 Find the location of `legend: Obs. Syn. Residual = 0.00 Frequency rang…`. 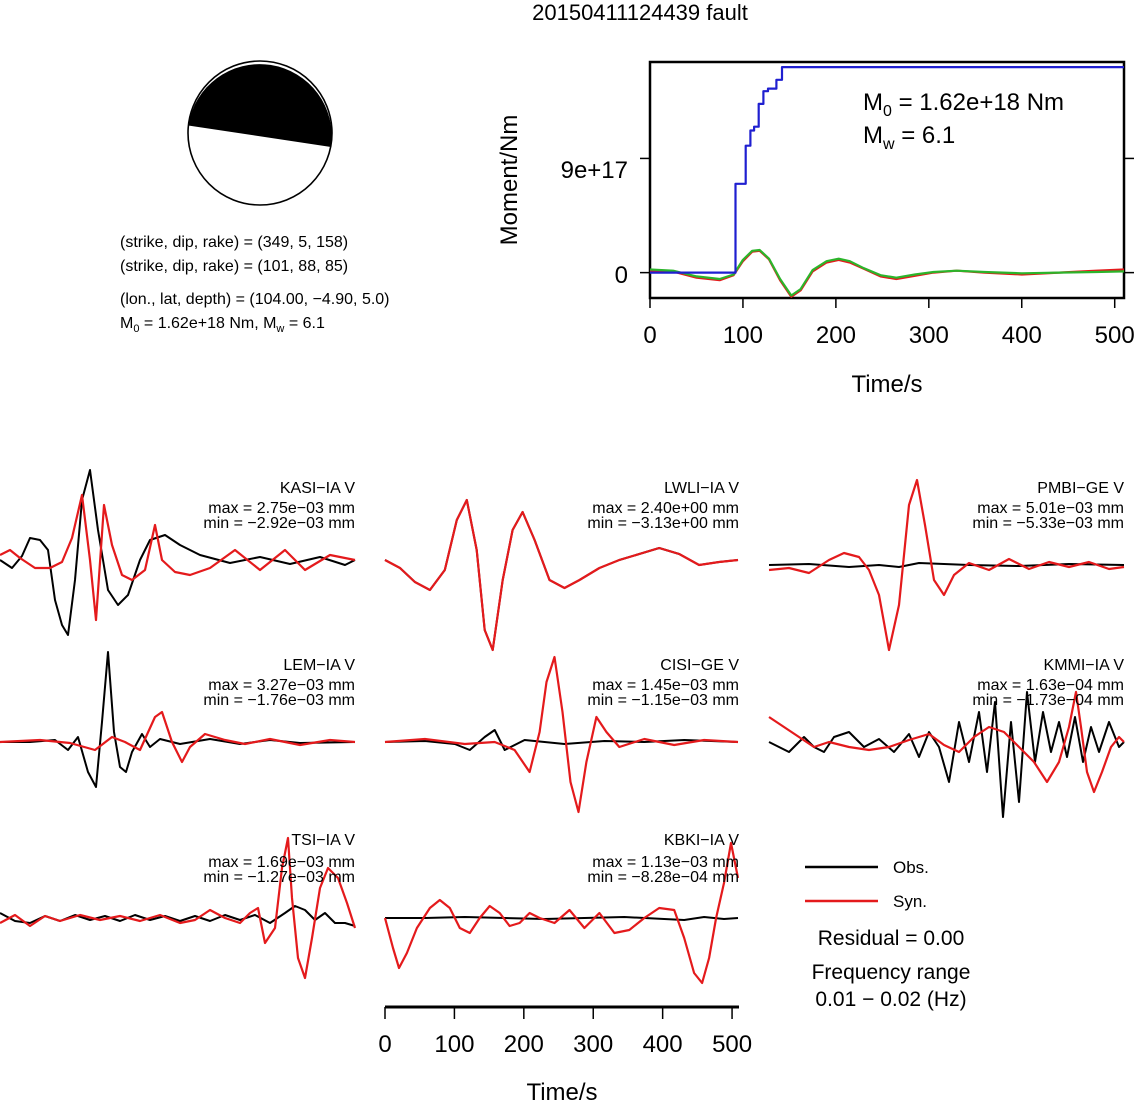

legend: Obs. Syn. Residual = 0.00 Frequency rang… is located at coordinates (887, 934).